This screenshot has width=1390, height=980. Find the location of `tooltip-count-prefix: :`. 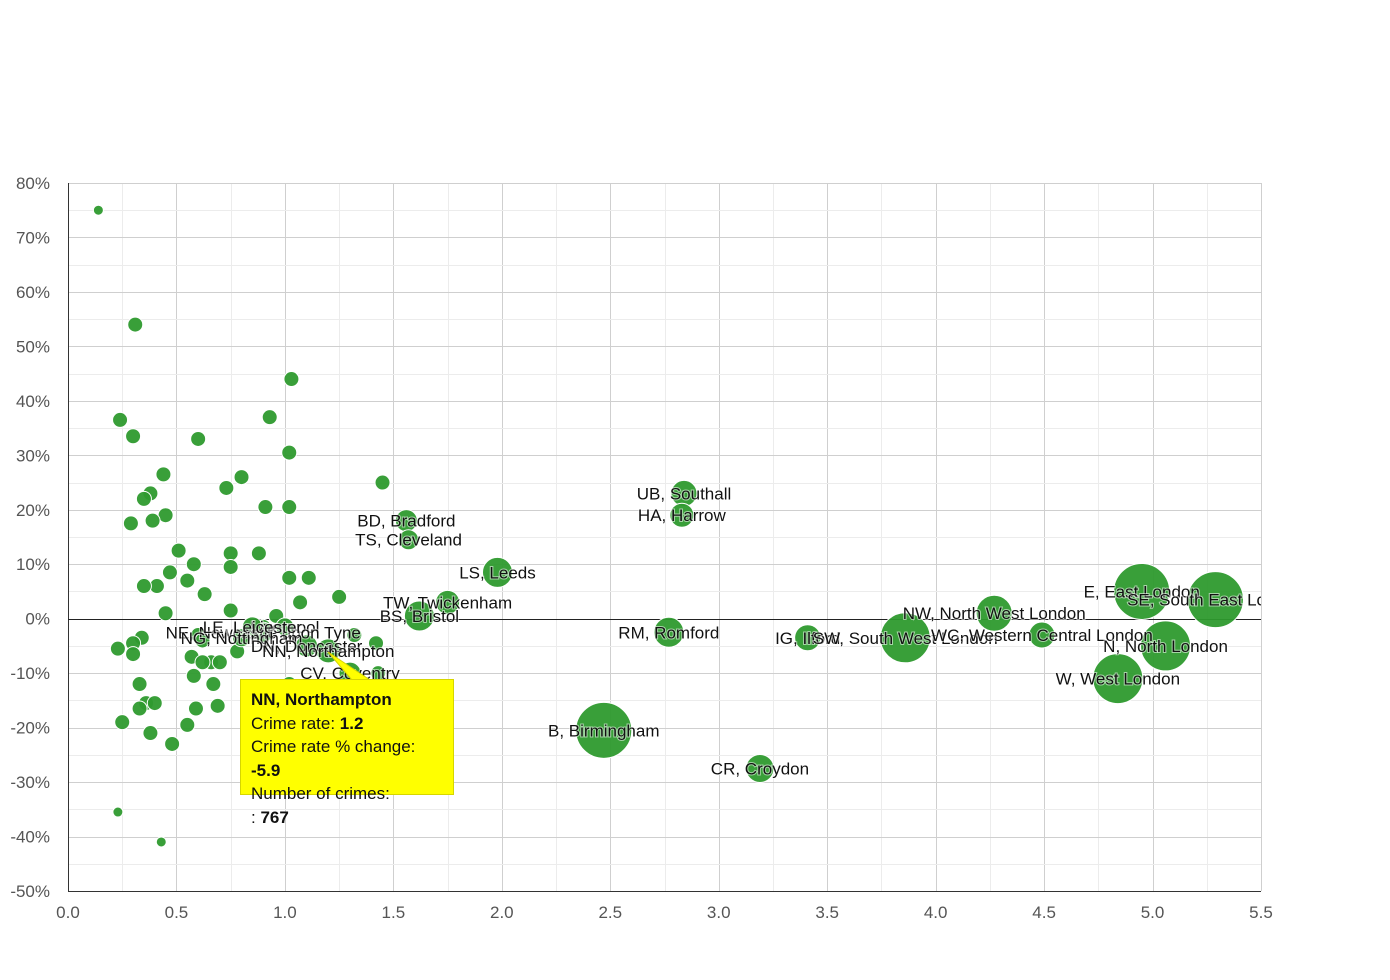

tooltip-count-prefix: : is located at coordinates (256, 817).